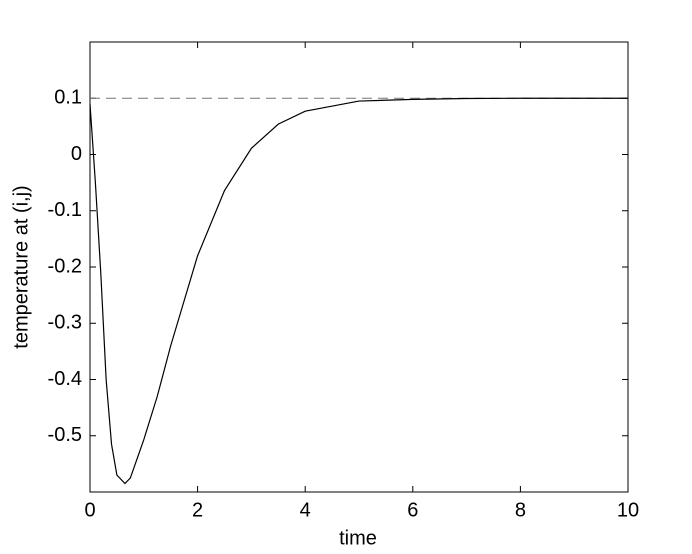 Image resolution: width=692 pixels, height=554 pixels. What do you see at coordinates (65, 323) in the screenshot?
I see `y-tick-label: -0.3` at bounding box center [65, 323].